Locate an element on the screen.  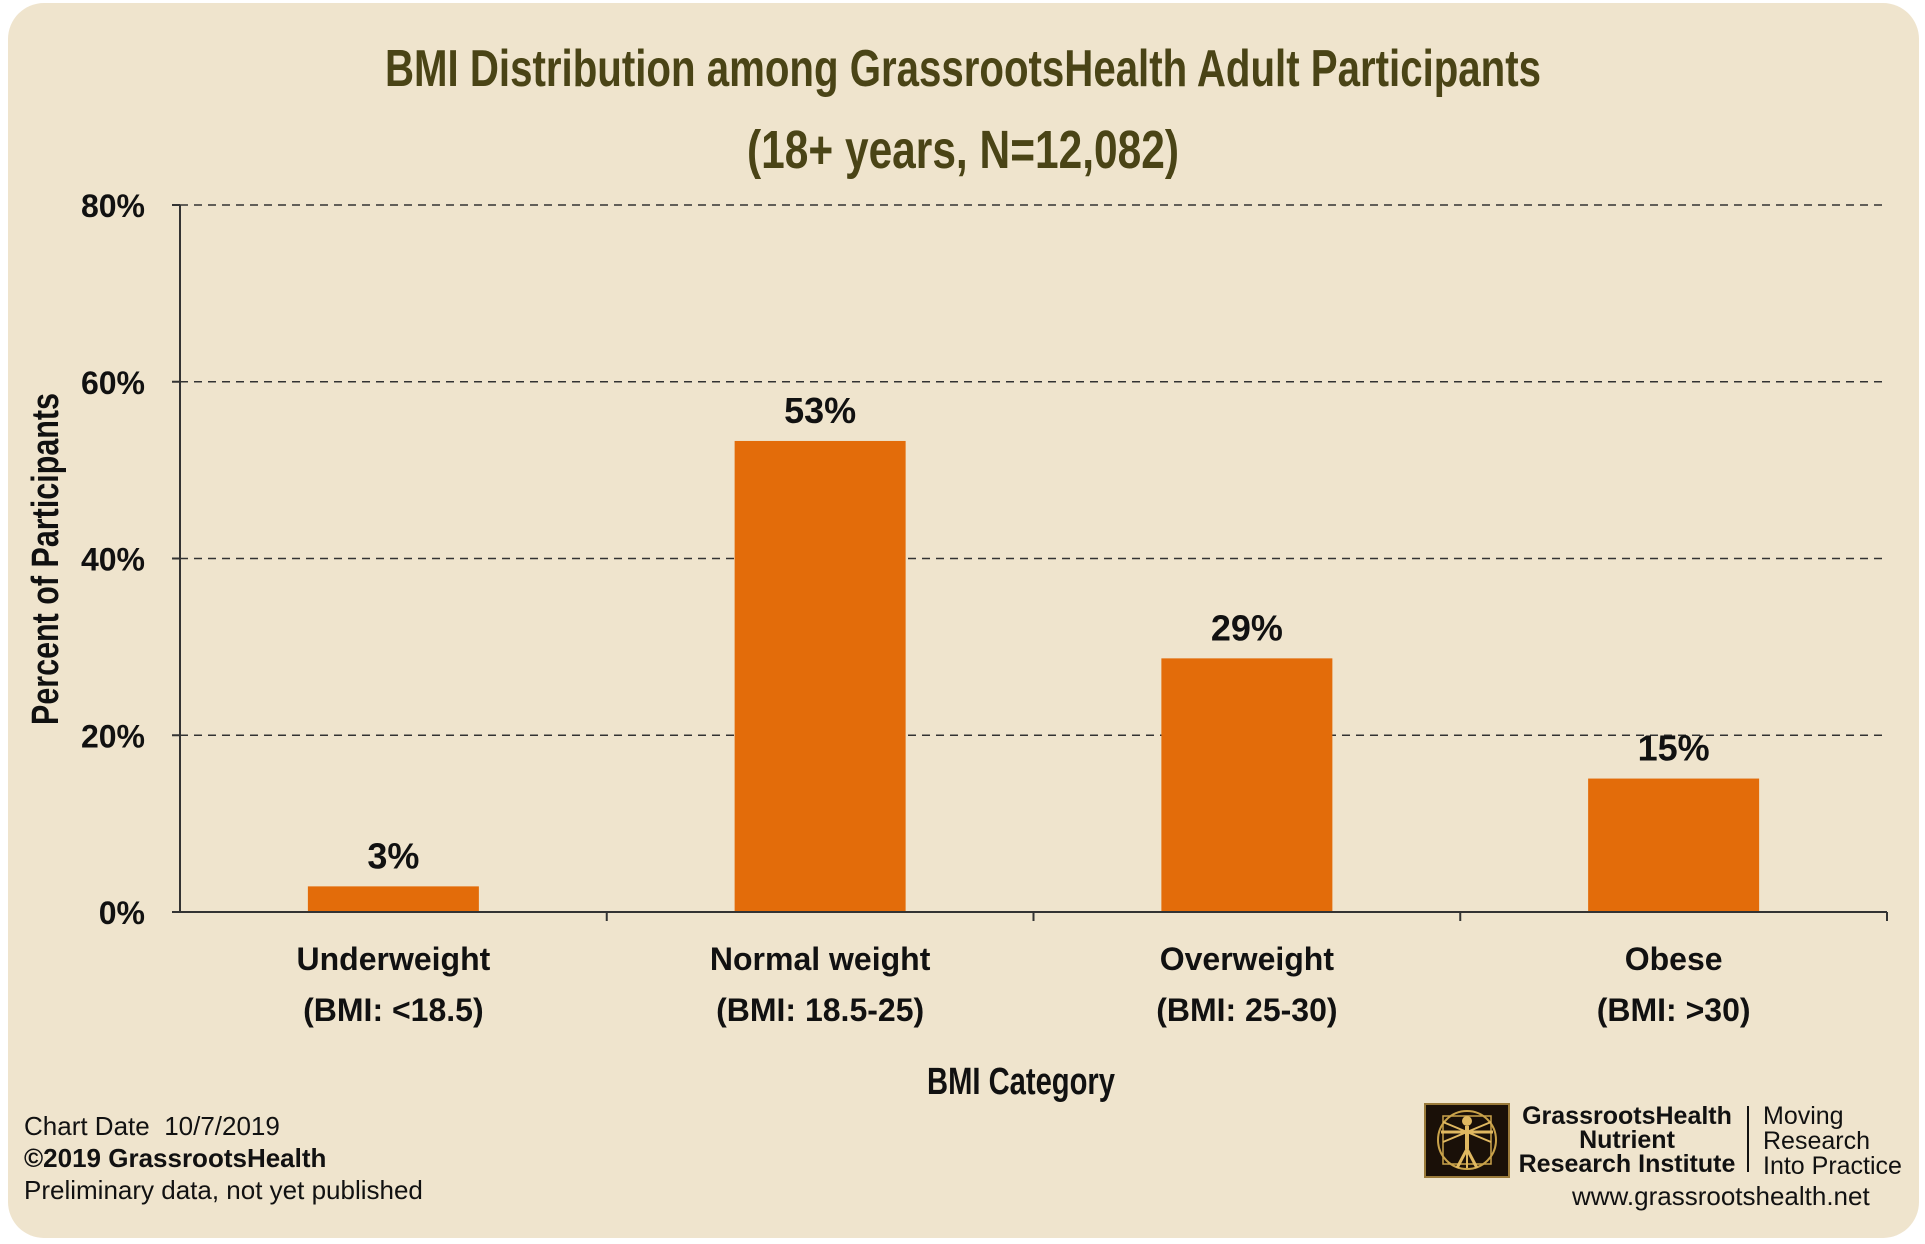
vitruvian-man-icon is located at coordinates (1467, 1140).